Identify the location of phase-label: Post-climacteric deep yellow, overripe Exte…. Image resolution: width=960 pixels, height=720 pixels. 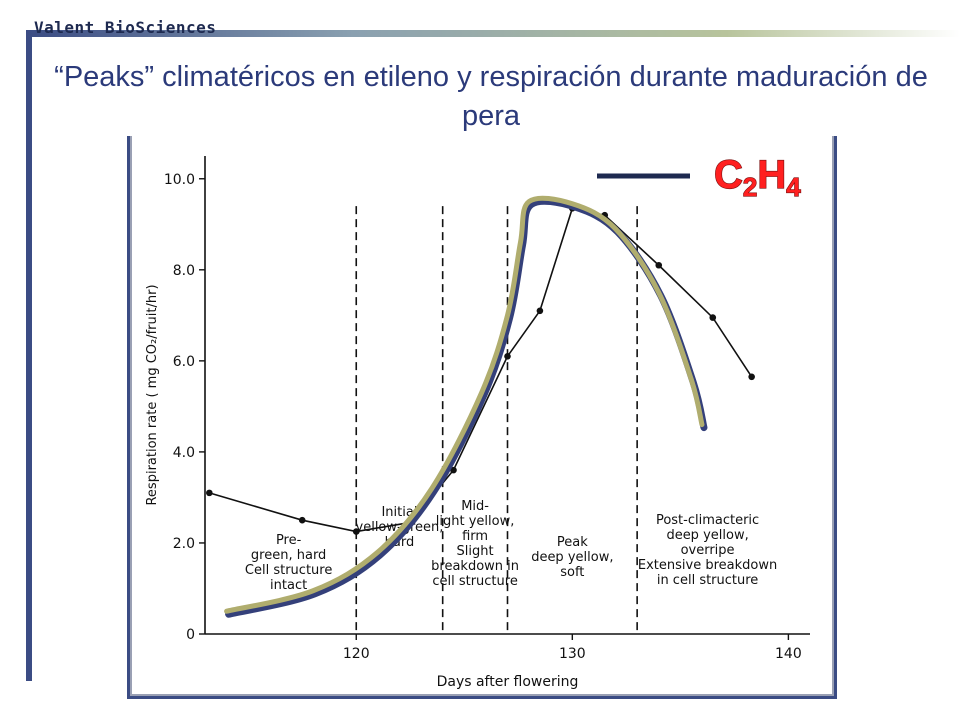
(707, 550).